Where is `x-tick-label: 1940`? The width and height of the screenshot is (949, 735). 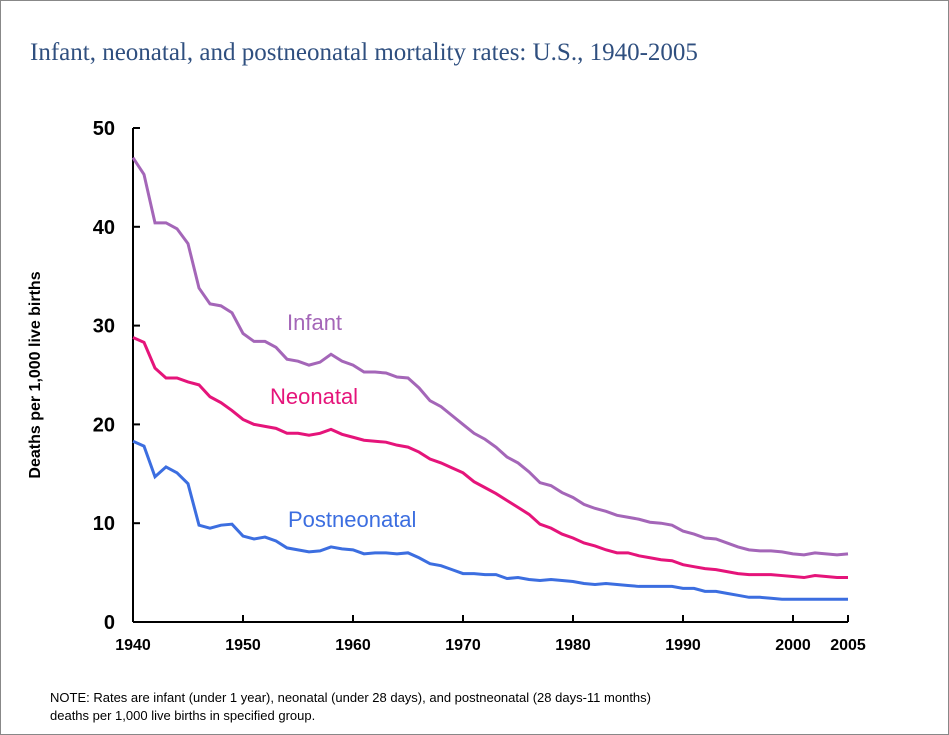
x-tick-label: 1940 is located at coordinates (133, 645).